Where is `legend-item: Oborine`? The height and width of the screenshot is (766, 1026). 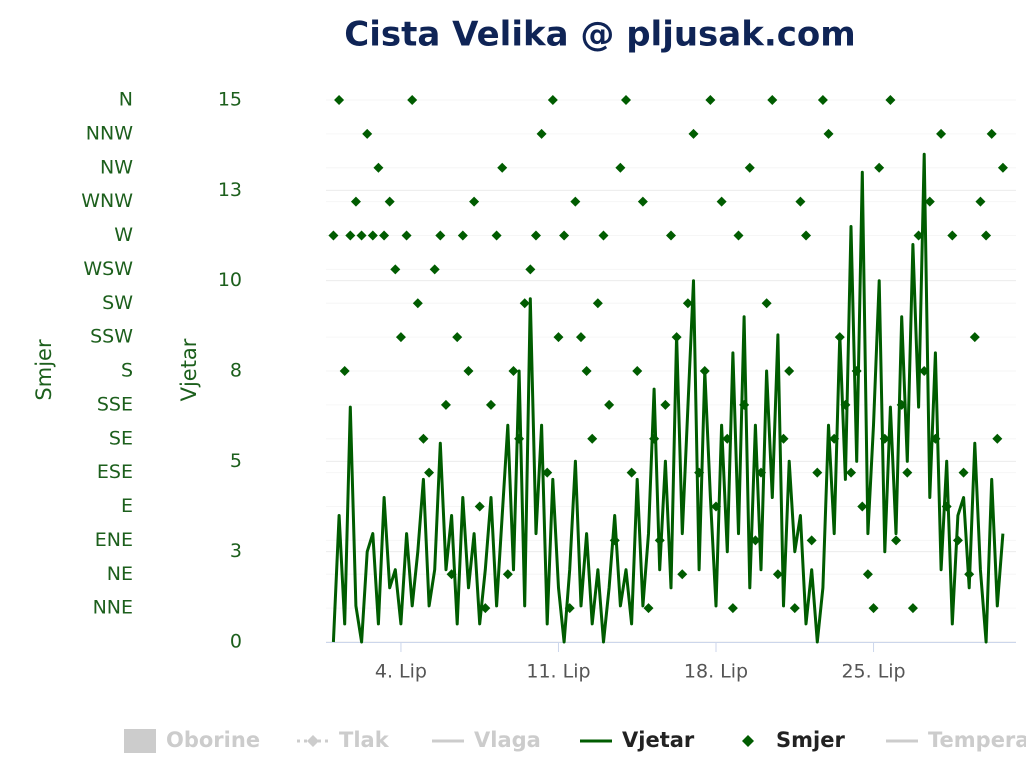 legend-item: Oborine is located at coordinates (192, 740).